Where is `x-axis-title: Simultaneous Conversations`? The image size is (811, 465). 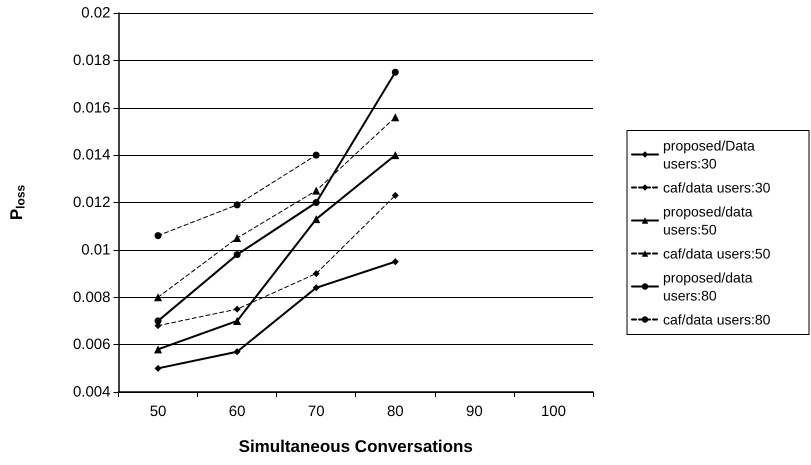 x-axis-title: Simultaneous Conversations is located at coordinates (355, 446).